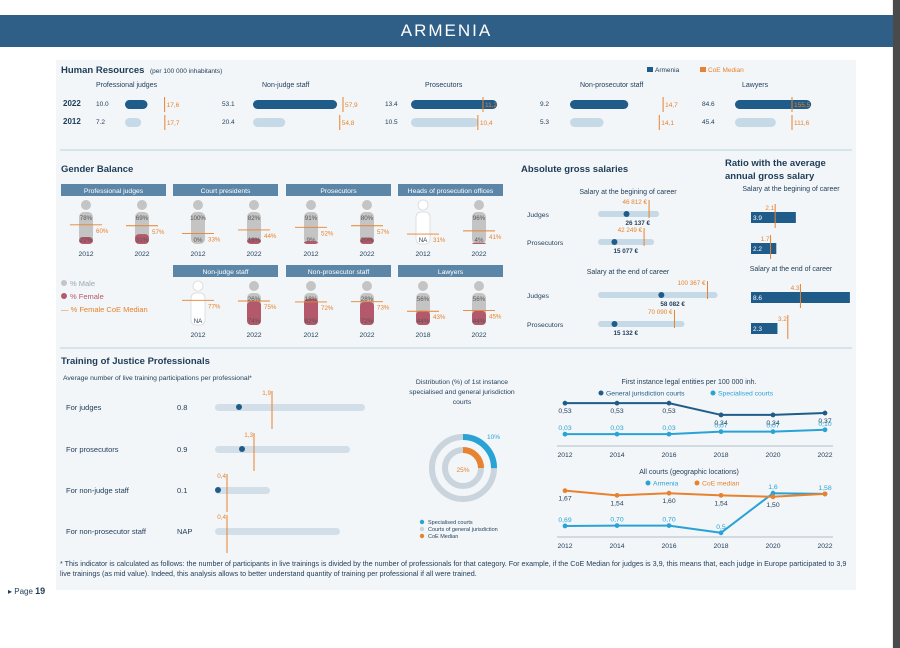 This screenshot has height=648, width=900. What do you see at coordinates (645, 394) in the screenshot?
I see `line-legend-label: General jurisdiction courts` at bounding box center [645, 394].